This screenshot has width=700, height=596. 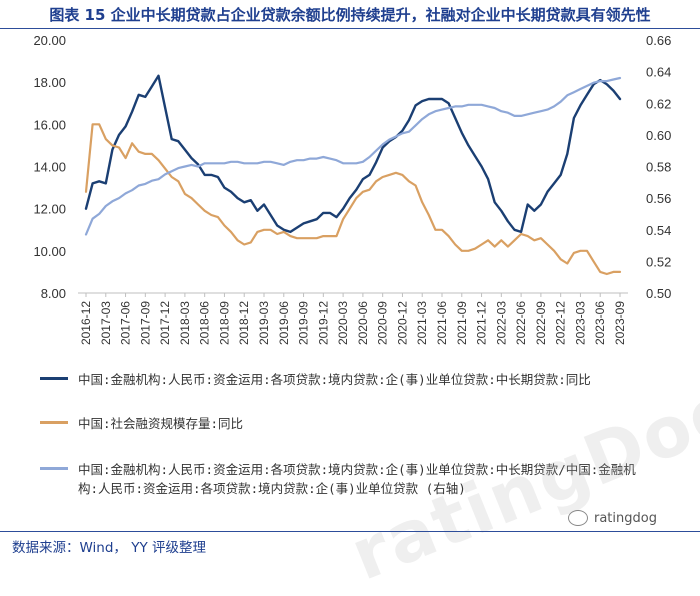 What do you see at coordinates (658, 72) in the screenshot?
I see `y-tick-label-right: 0.64` at bounding box center [658, 72].